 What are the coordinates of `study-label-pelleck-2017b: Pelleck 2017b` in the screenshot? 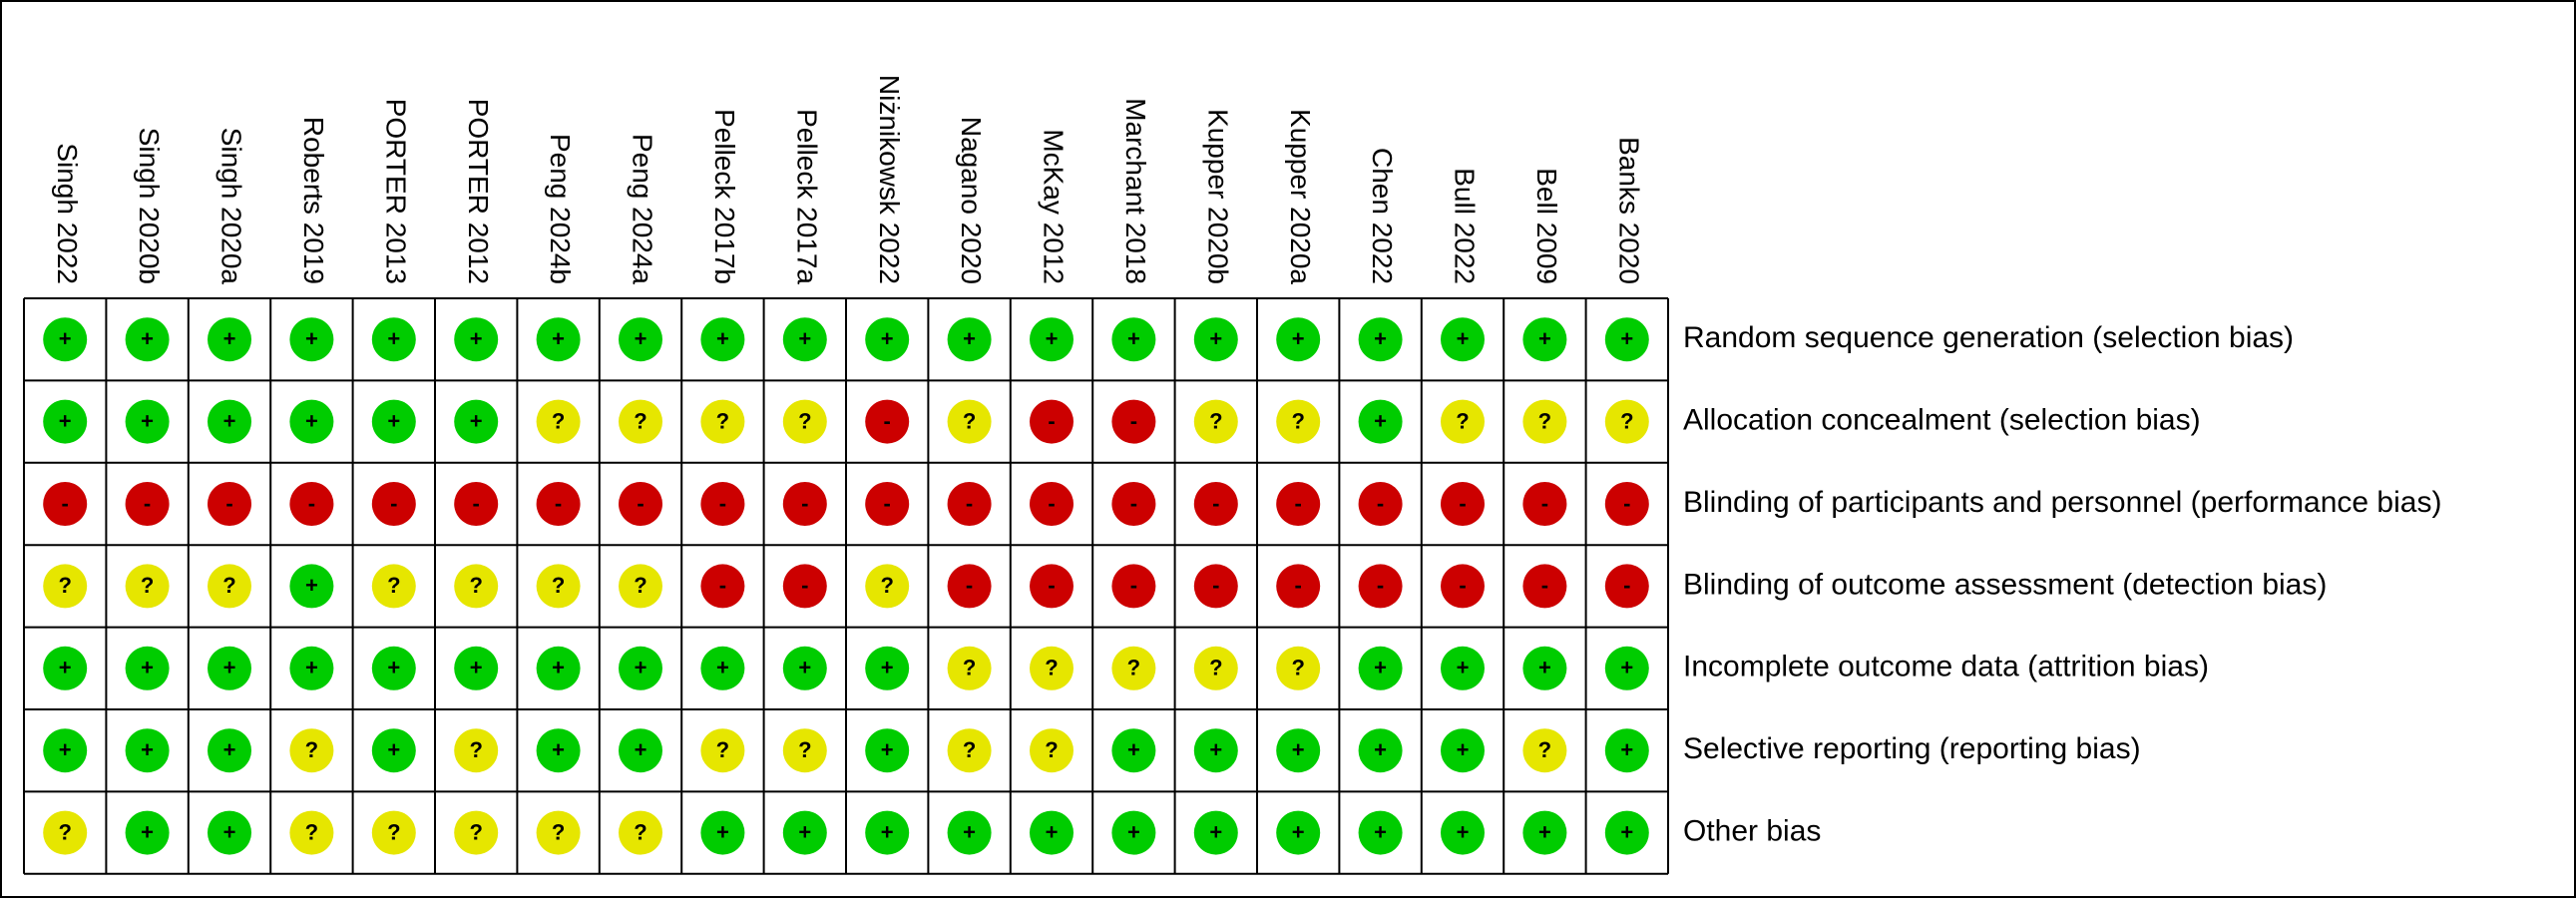 It's located at (724, 196).